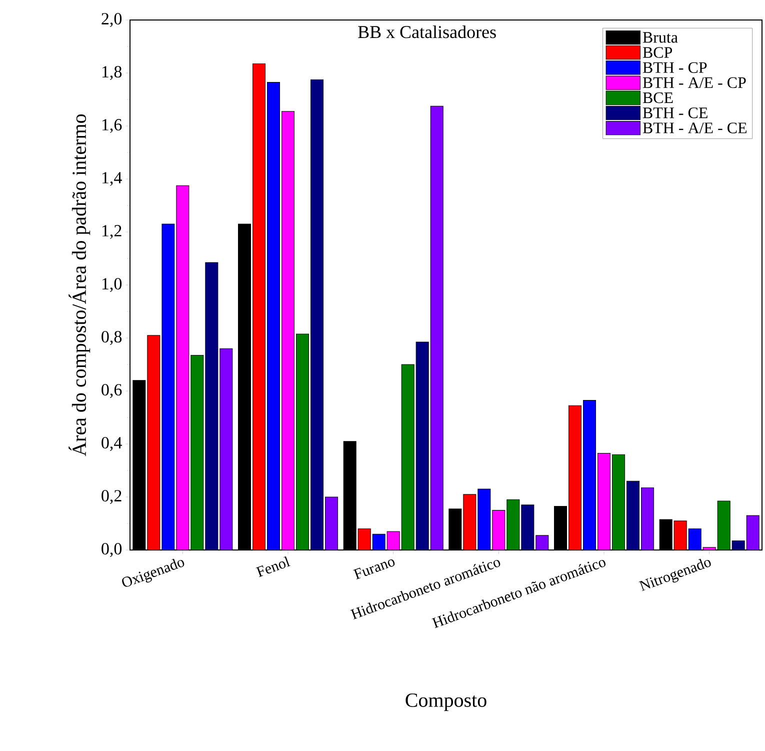 This screenshot has height=751, width=765. What do you see at coordinates (112, 179) in the screenshot?
I see `y-tick-label: 1,4` at bounding box center [112, 179].